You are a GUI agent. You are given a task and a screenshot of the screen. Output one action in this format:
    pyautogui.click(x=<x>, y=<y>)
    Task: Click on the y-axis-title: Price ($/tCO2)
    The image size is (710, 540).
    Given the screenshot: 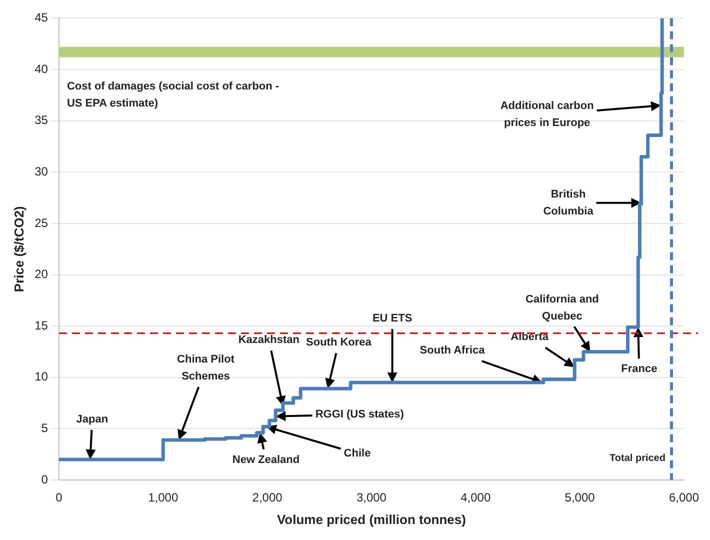 What is the action you would take?
    pyautogui.click(x=18, y=249)
    